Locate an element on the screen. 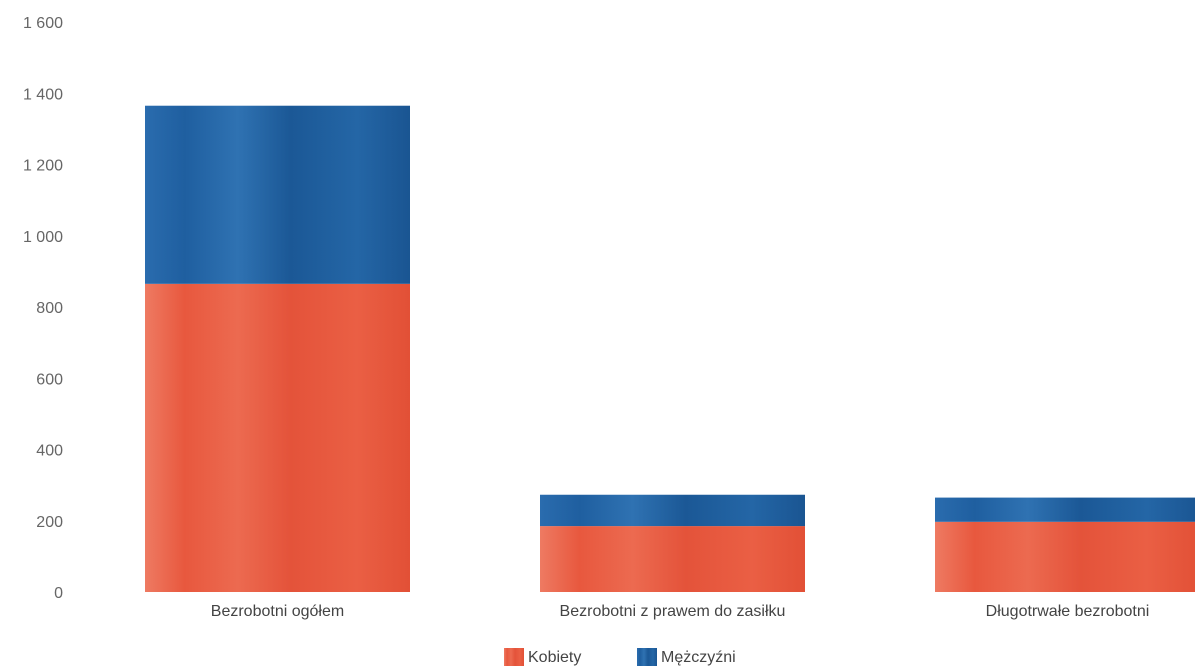  legend-label-kobiety: Kobiety is located at coordinates (554, 657).